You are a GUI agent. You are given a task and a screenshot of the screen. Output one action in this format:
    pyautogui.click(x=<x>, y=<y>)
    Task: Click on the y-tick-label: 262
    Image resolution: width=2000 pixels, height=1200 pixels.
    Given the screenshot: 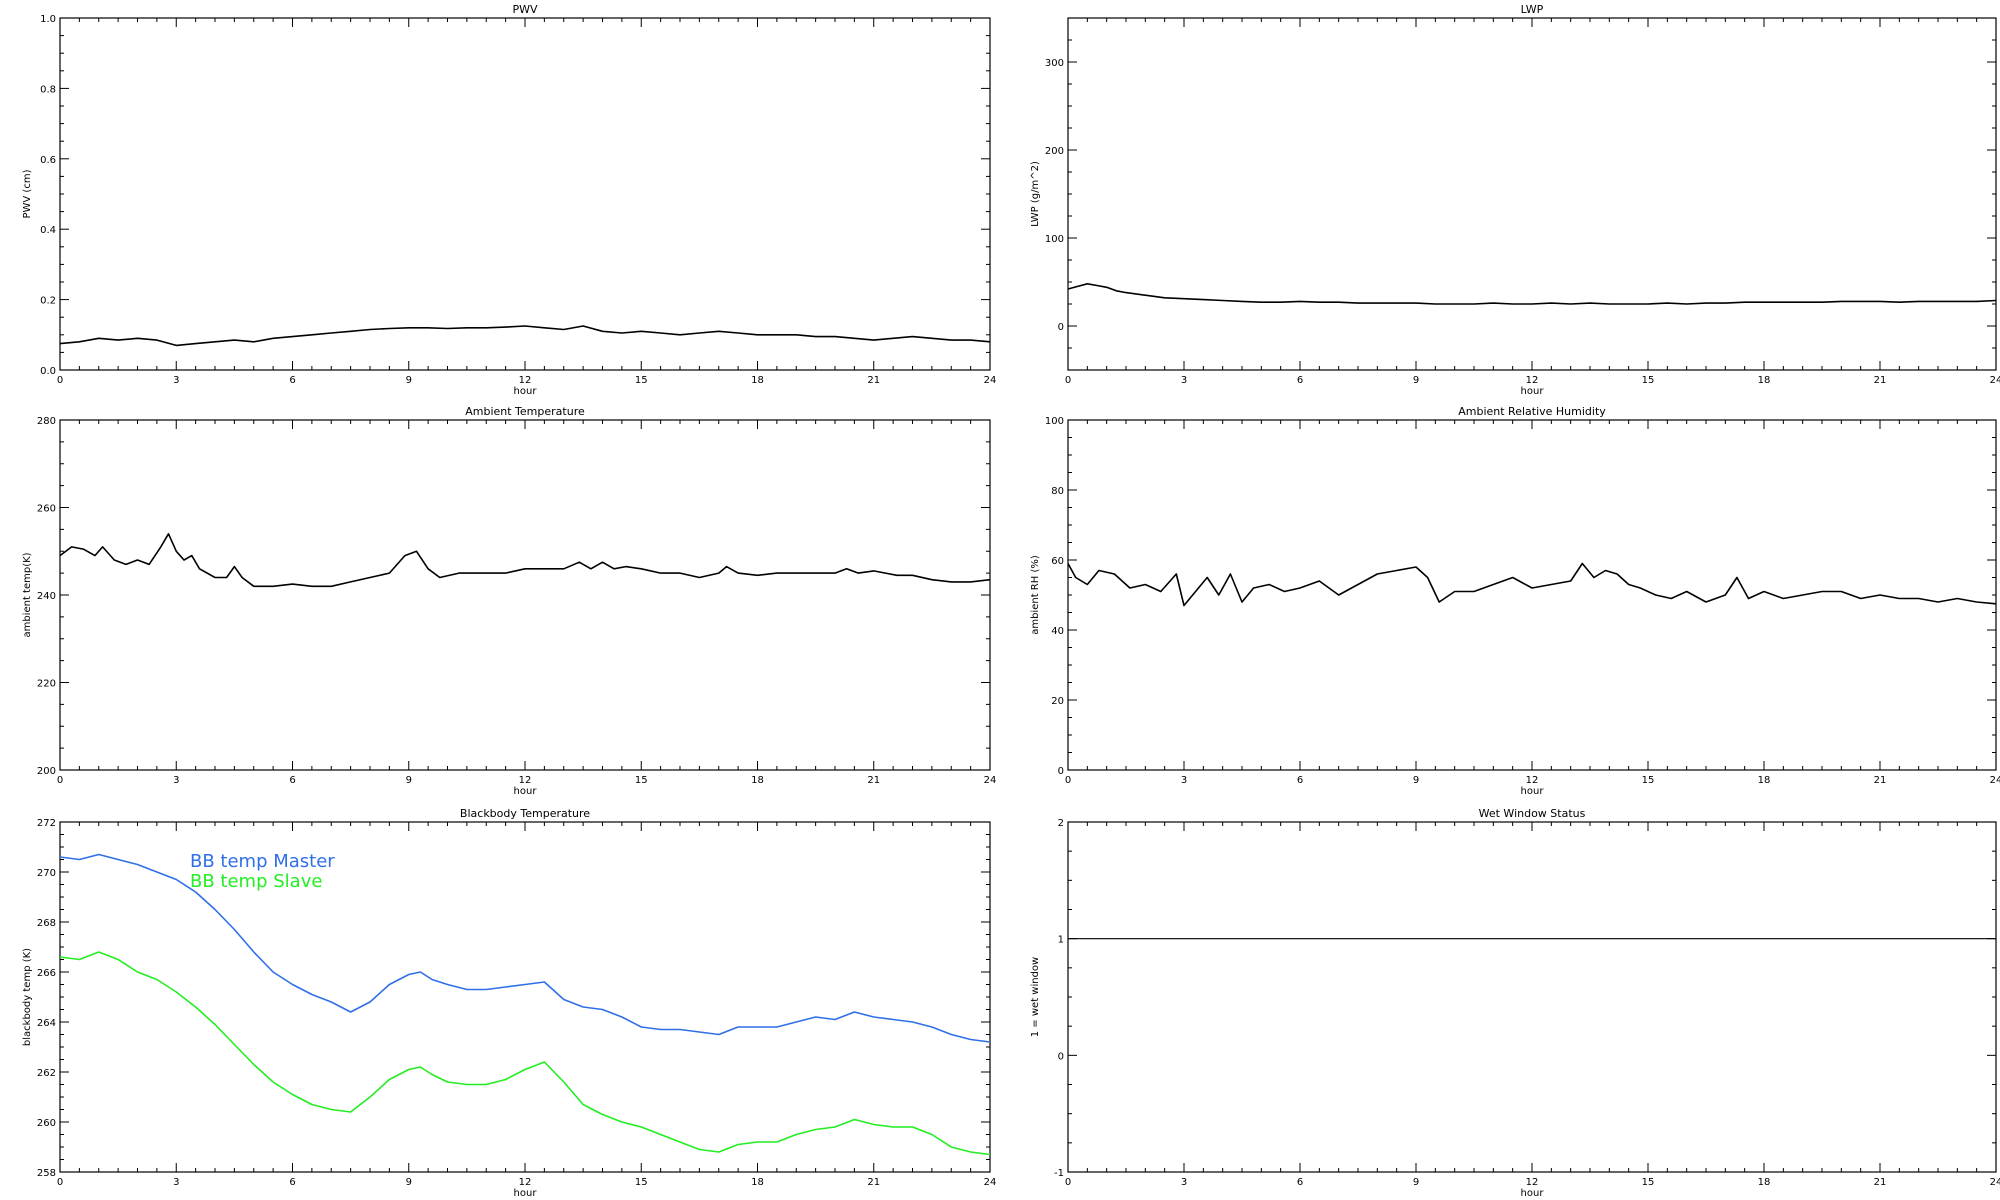 What is the action you would take?
    pyautogui.click(x=46, y=1073)
    